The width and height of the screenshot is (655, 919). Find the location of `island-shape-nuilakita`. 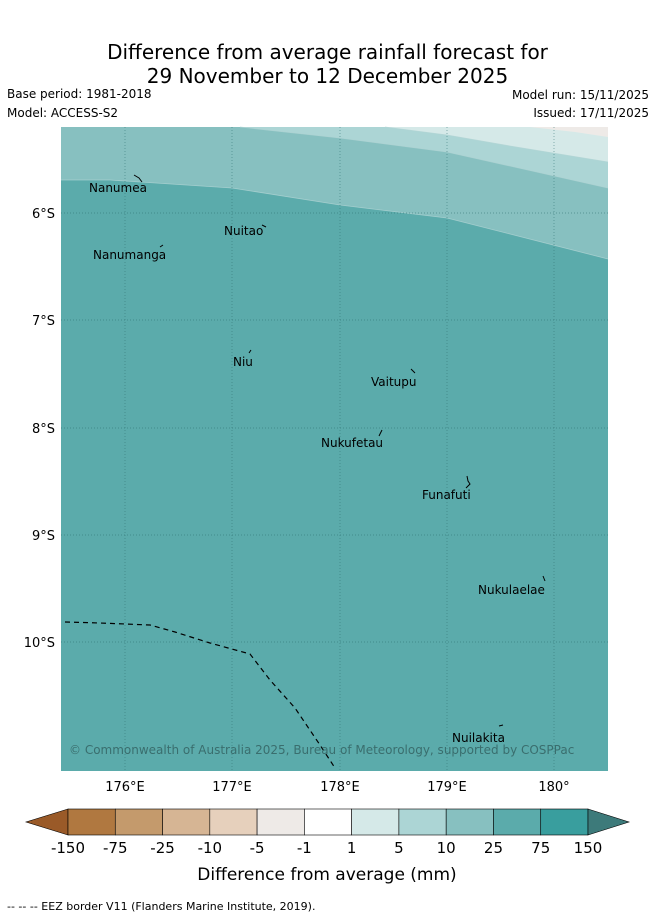

island-shape-nuilakita is located at coordinates (501, 725).